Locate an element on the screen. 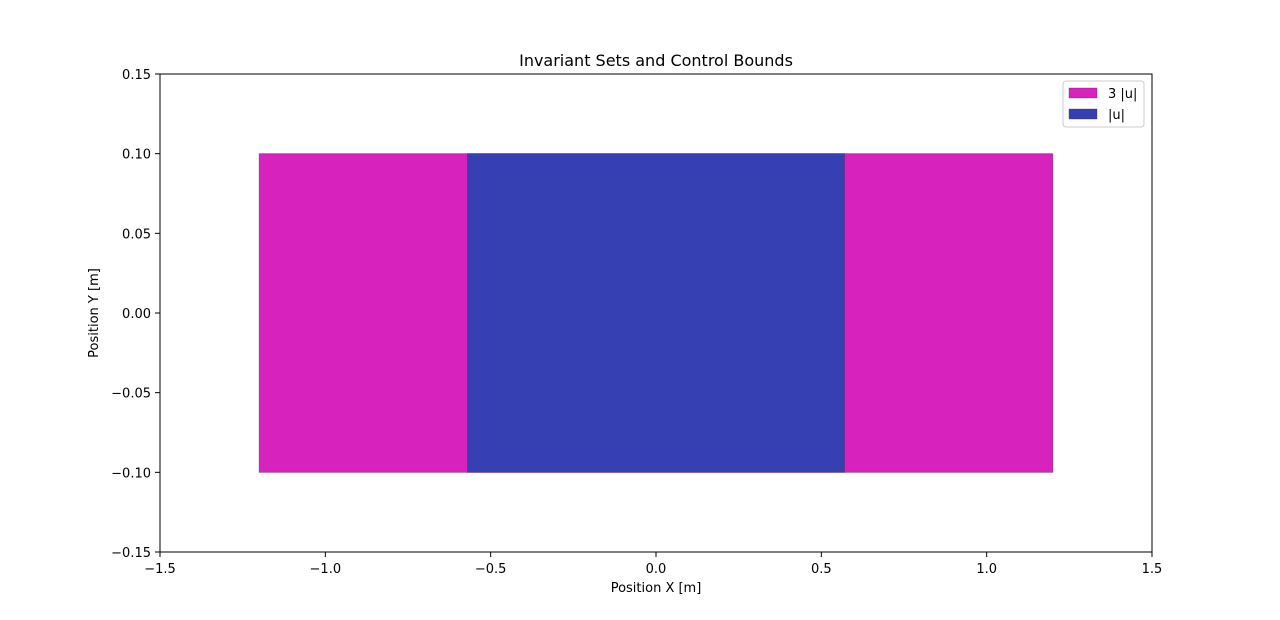 This screenshot has width=1280, height=620. y-tick-label: −0.10 is located at coordinates (131, 473).